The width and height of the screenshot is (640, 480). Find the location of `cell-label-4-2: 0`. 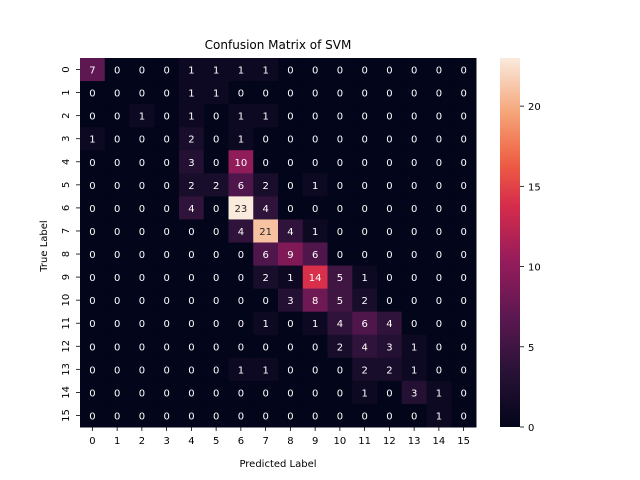

cell-label-4-2: 0 is located at coordinates (142, 163).